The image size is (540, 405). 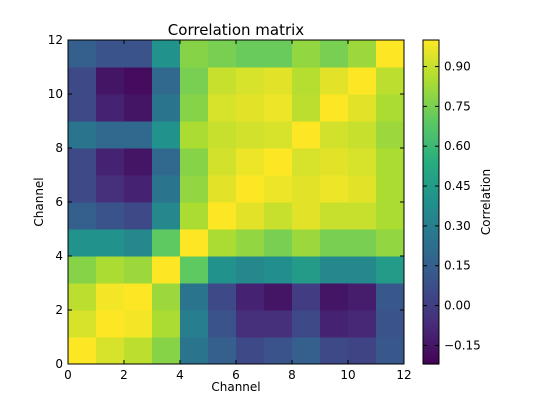 I want to click on colorbar-tick-label: 0.75, so click(x=457, y=106).